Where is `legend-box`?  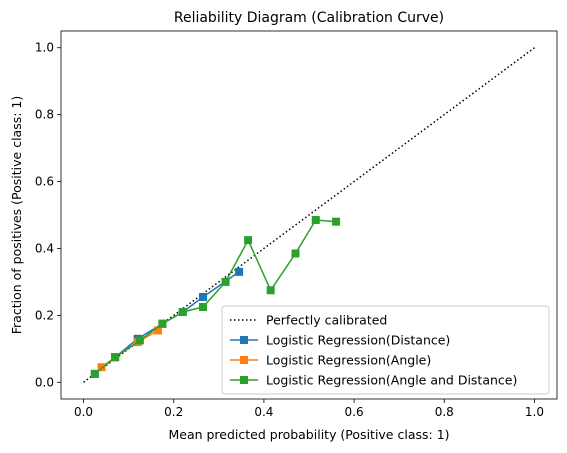
legend-box is located at coordinates (385, 350).